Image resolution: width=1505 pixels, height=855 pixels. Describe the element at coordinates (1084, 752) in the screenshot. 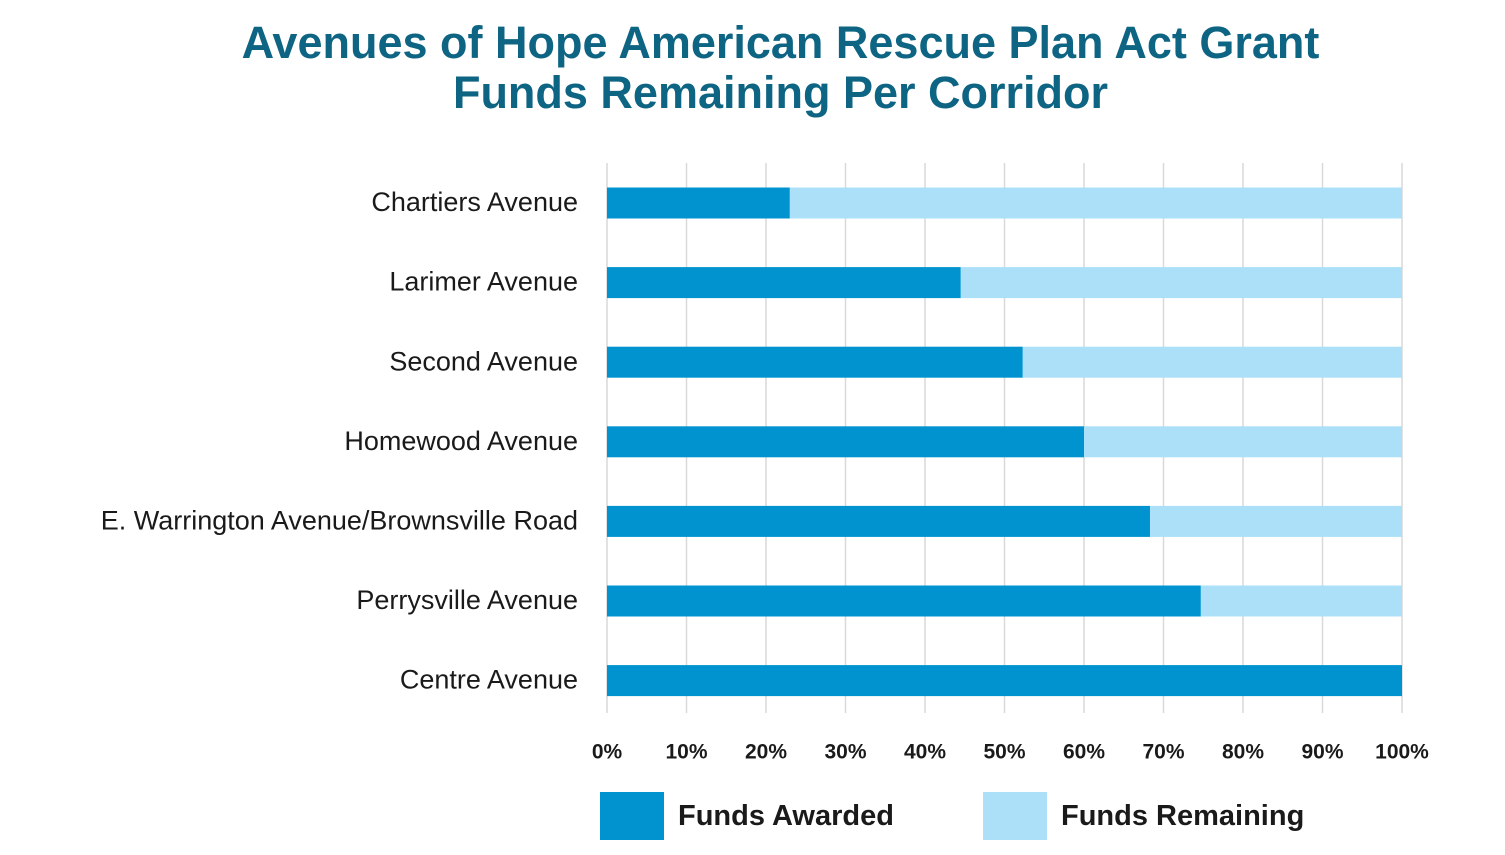

I see `x-tick-label: 60%` at that location.